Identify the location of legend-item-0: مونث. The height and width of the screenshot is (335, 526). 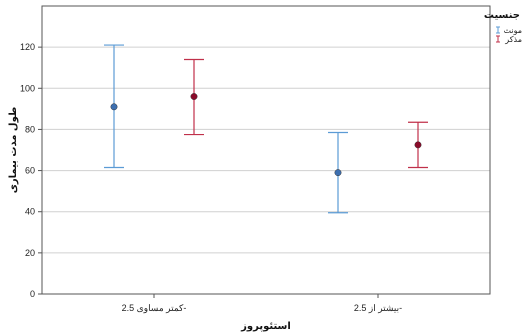
(509, 30).